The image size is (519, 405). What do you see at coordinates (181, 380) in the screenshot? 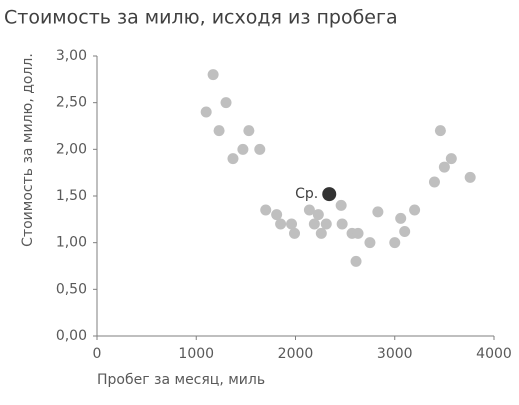
I see `x-axis-label: Пробег за месяц, миль` at bounding box center [181, 380].